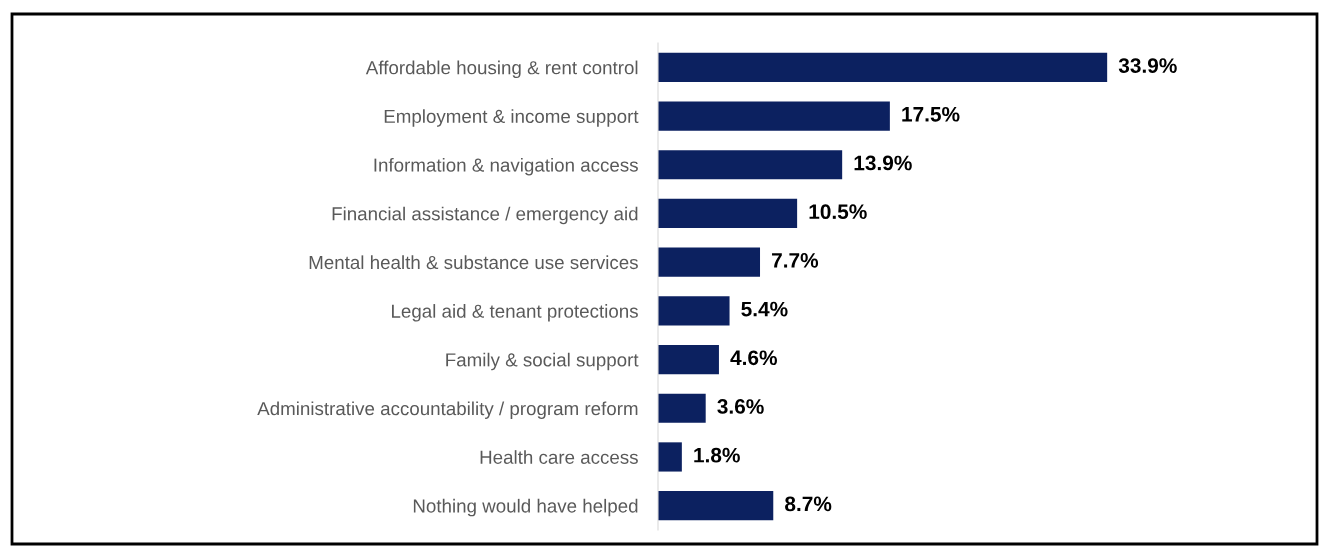  What do you see at coordinates (883, 163) in the screenshot?
I see `data-label: 13.9%` at bounding box center [883, 163].